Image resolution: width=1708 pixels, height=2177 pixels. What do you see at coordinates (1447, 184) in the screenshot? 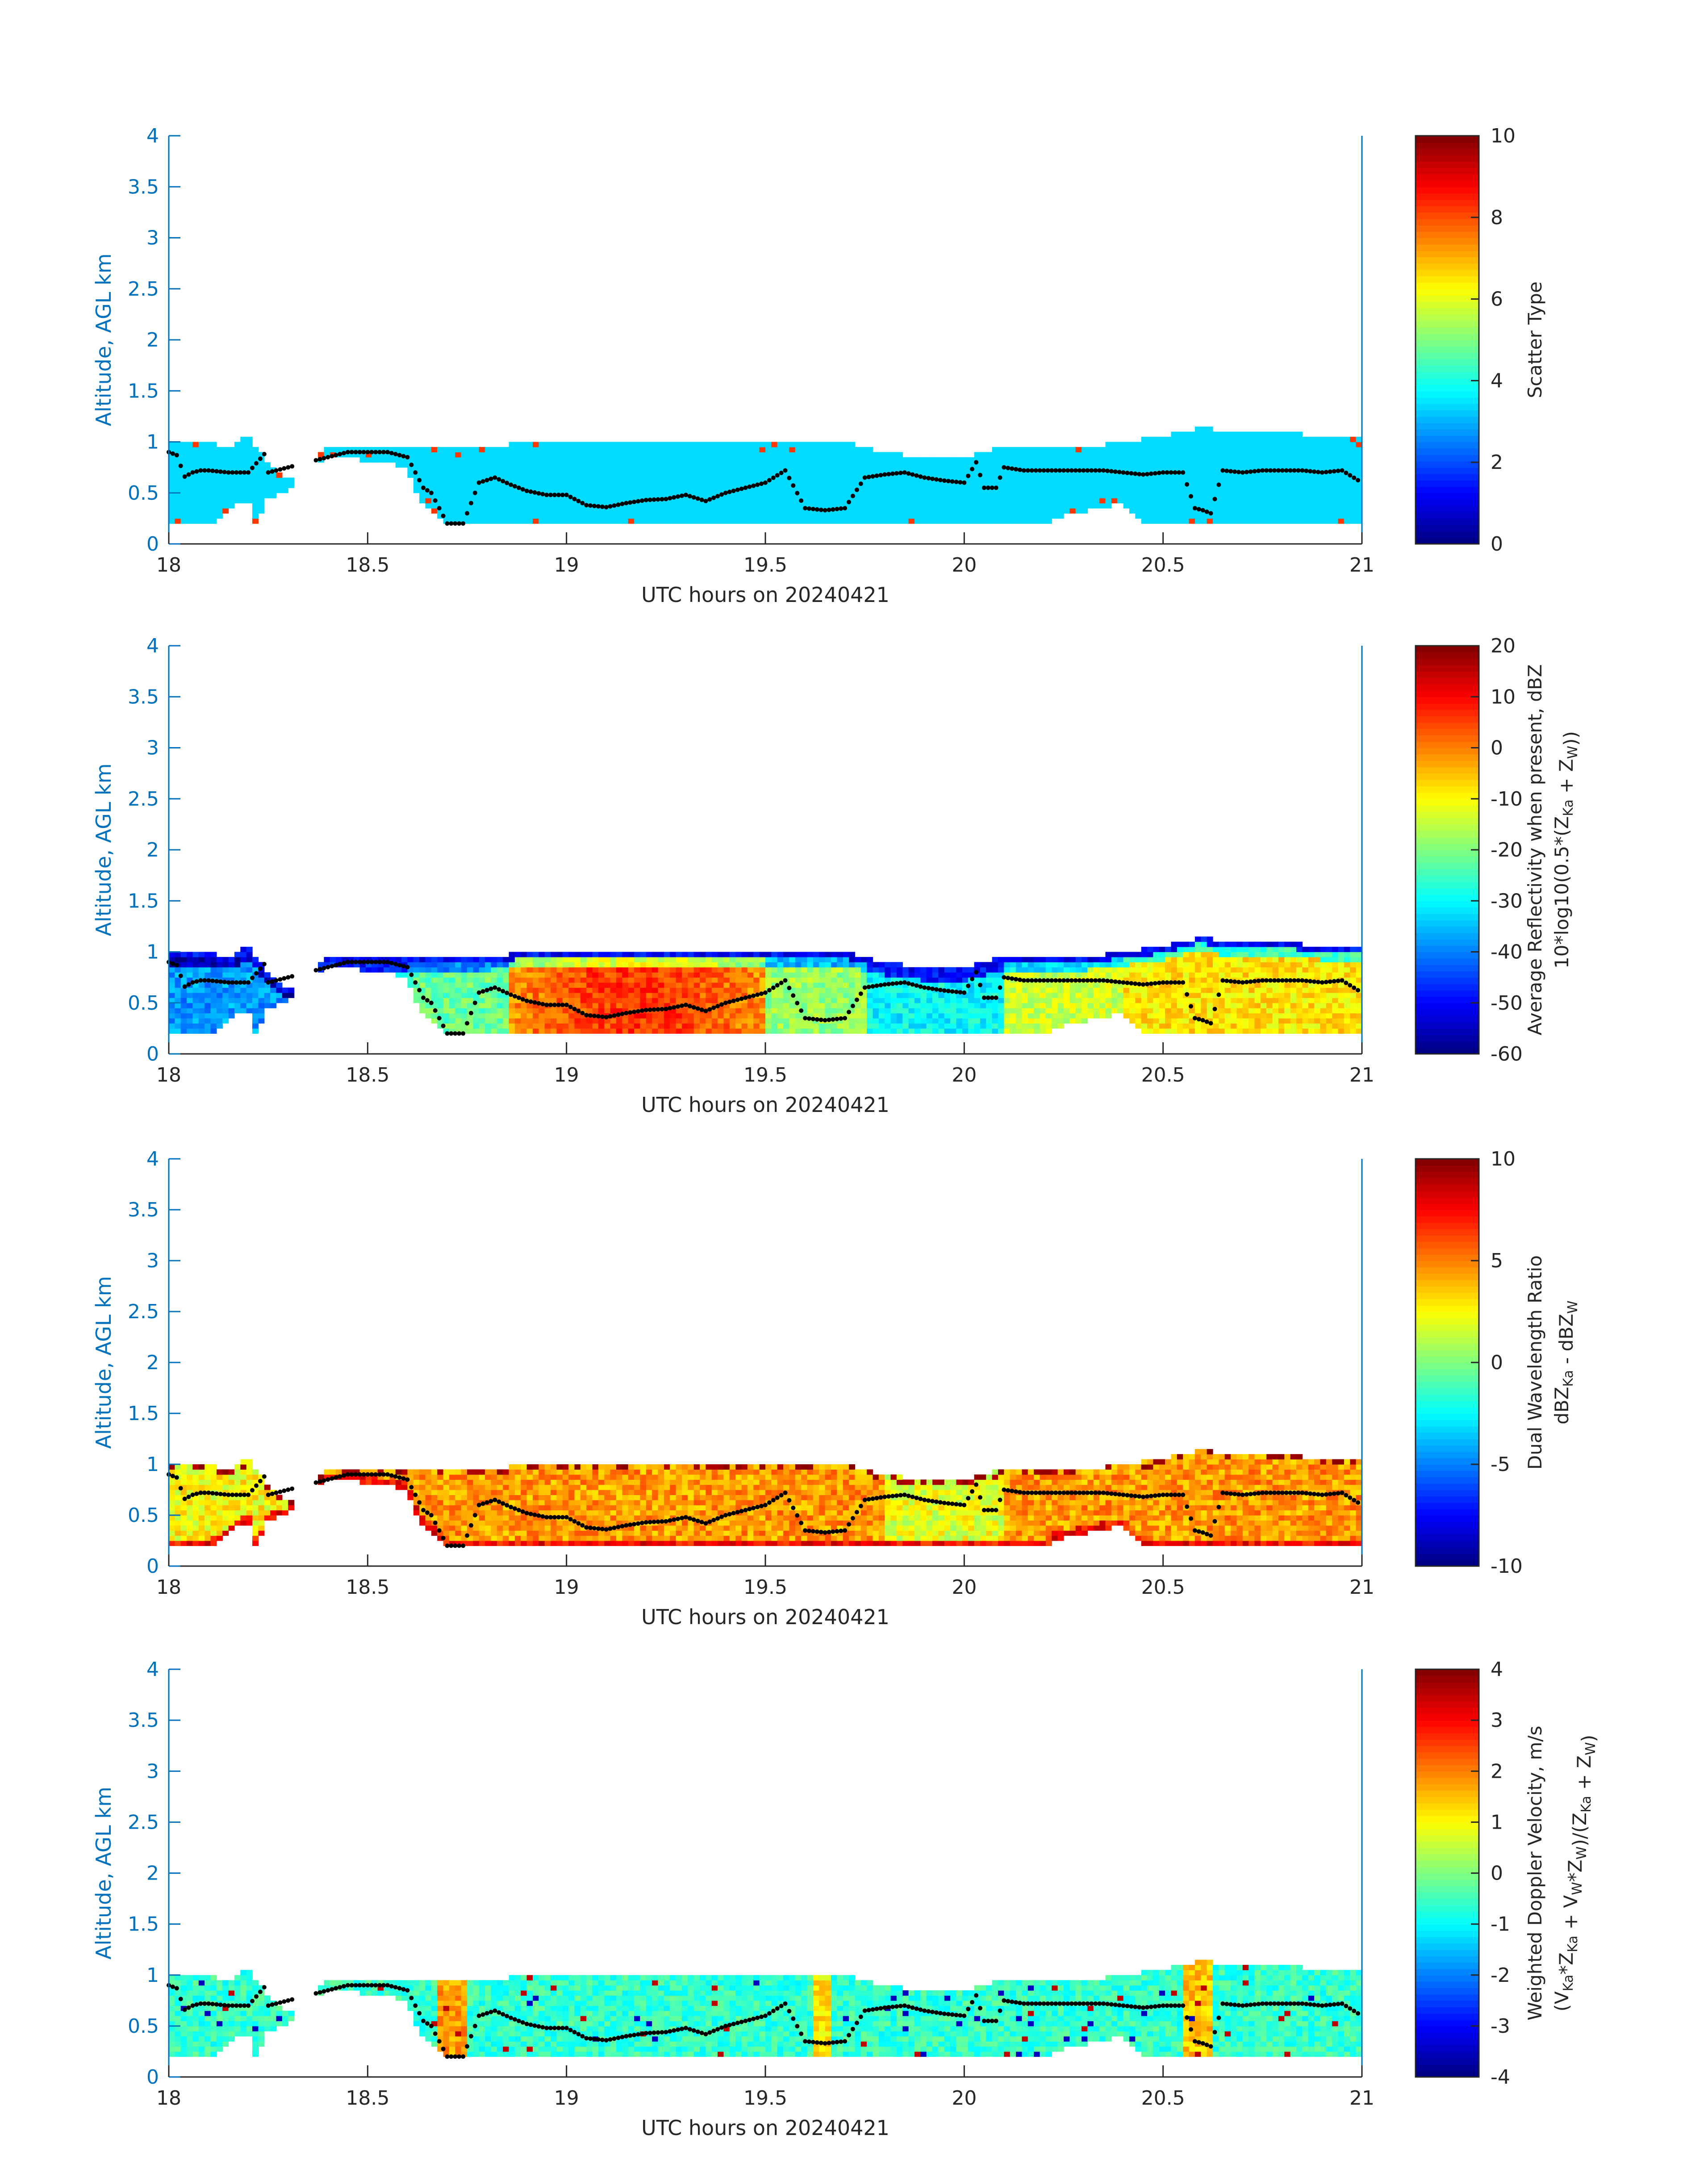
I see `colorbar-segment` at bounding box center [1447, 184].